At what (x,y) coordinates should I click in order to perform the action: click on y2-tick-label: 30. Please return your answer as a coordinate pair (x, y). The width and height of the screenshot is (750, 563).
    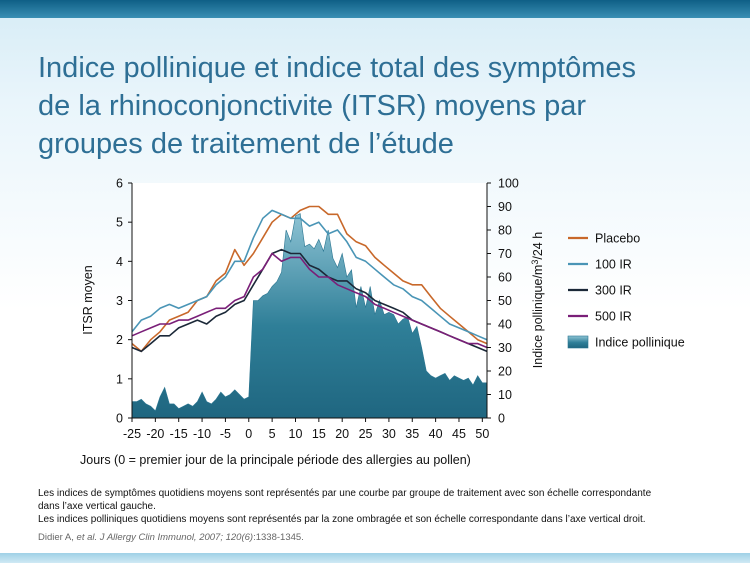
    Looking at the image, I should click on (505, 348).